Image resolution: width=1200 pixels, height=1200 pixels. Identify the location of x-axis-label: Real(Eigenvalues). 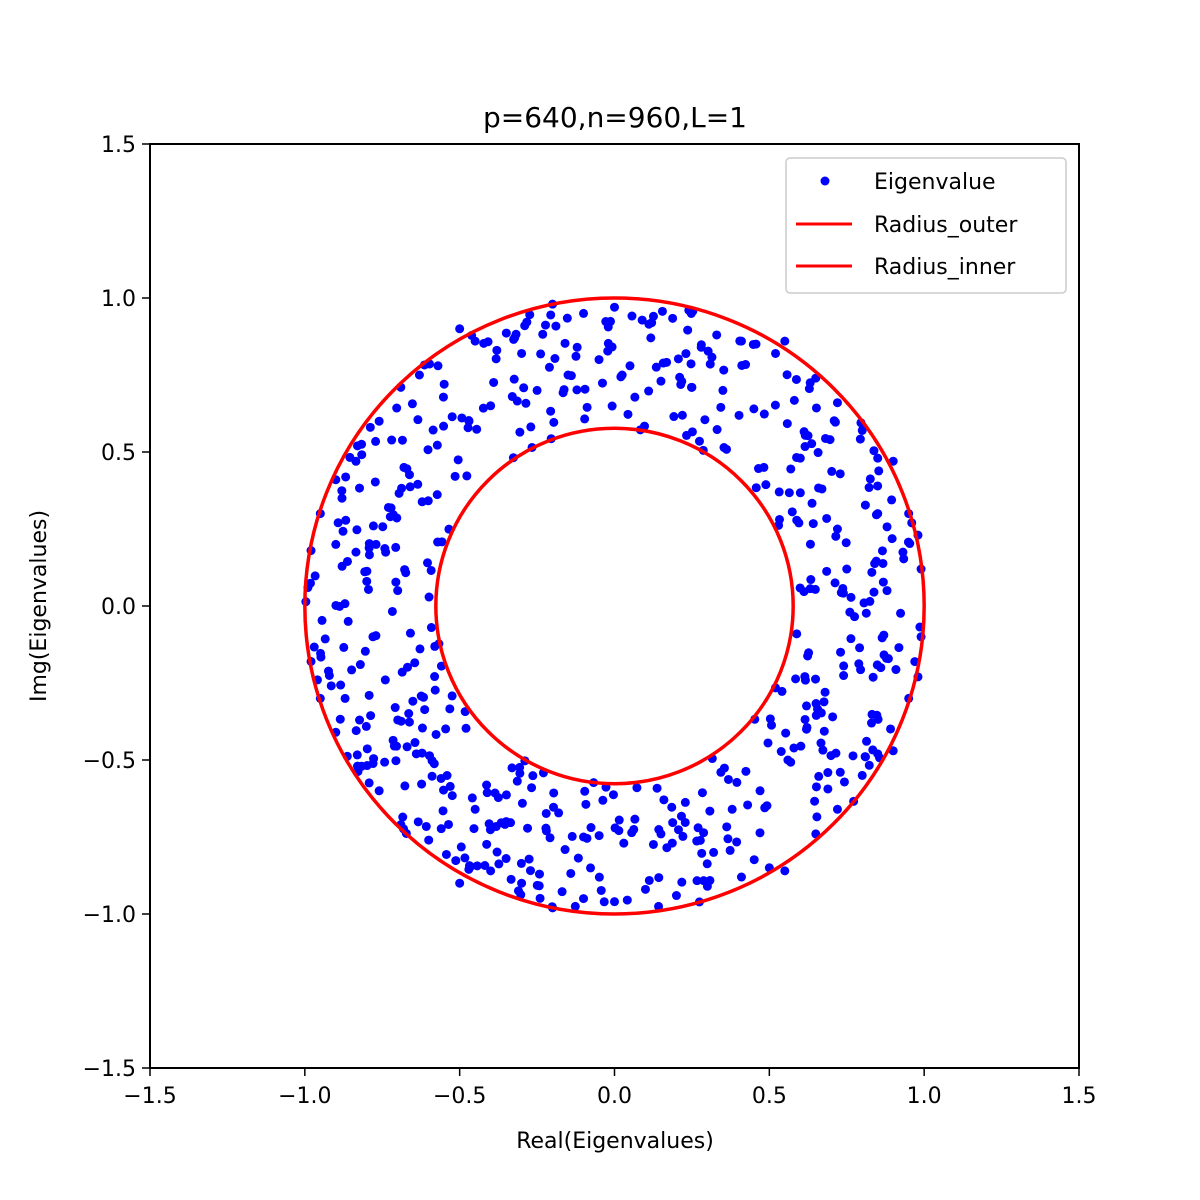
(615, 1141).